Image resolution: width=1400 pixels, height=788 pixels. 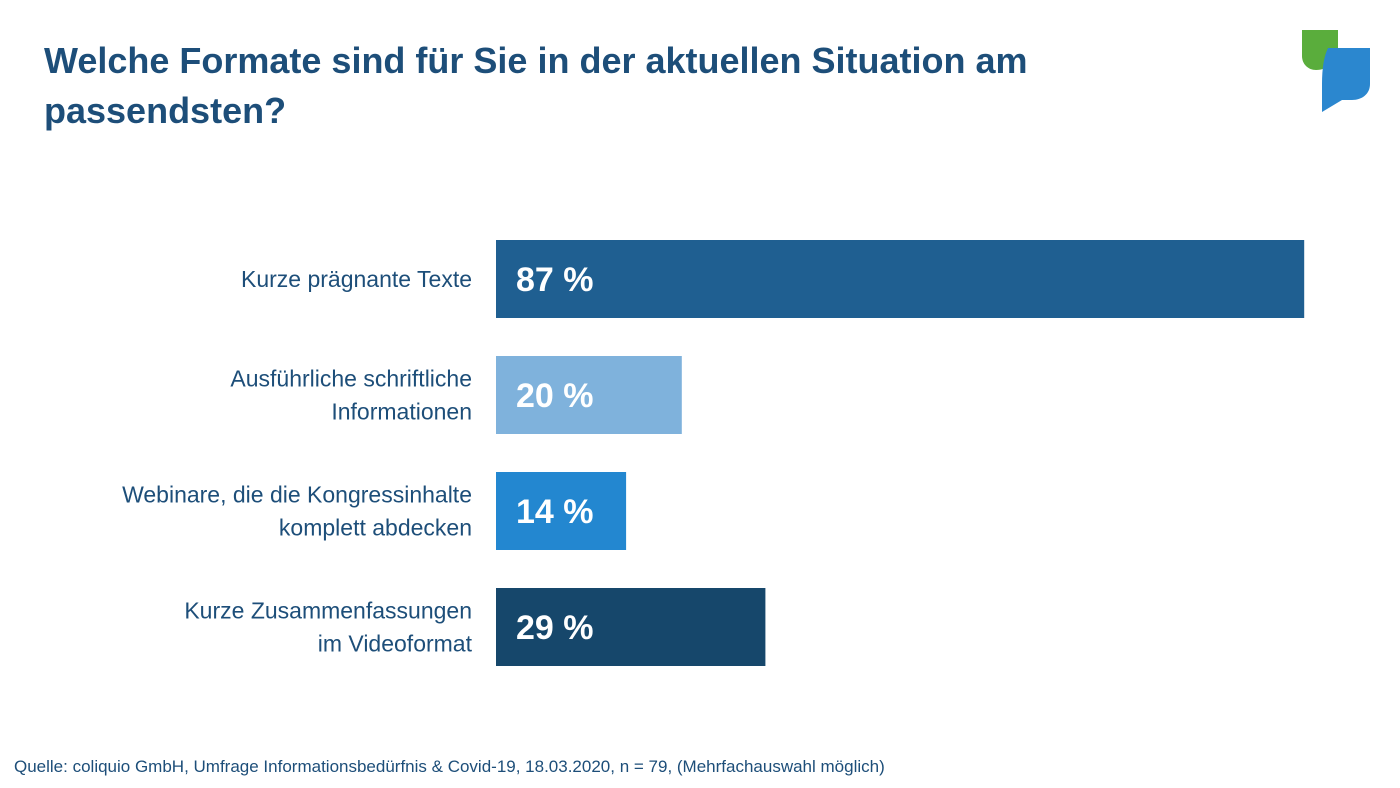 What do you see at coordinates (375, 528) in the screenshot?
I see `category-label-line: komplett abdecken` at bounding box center [375, 528].